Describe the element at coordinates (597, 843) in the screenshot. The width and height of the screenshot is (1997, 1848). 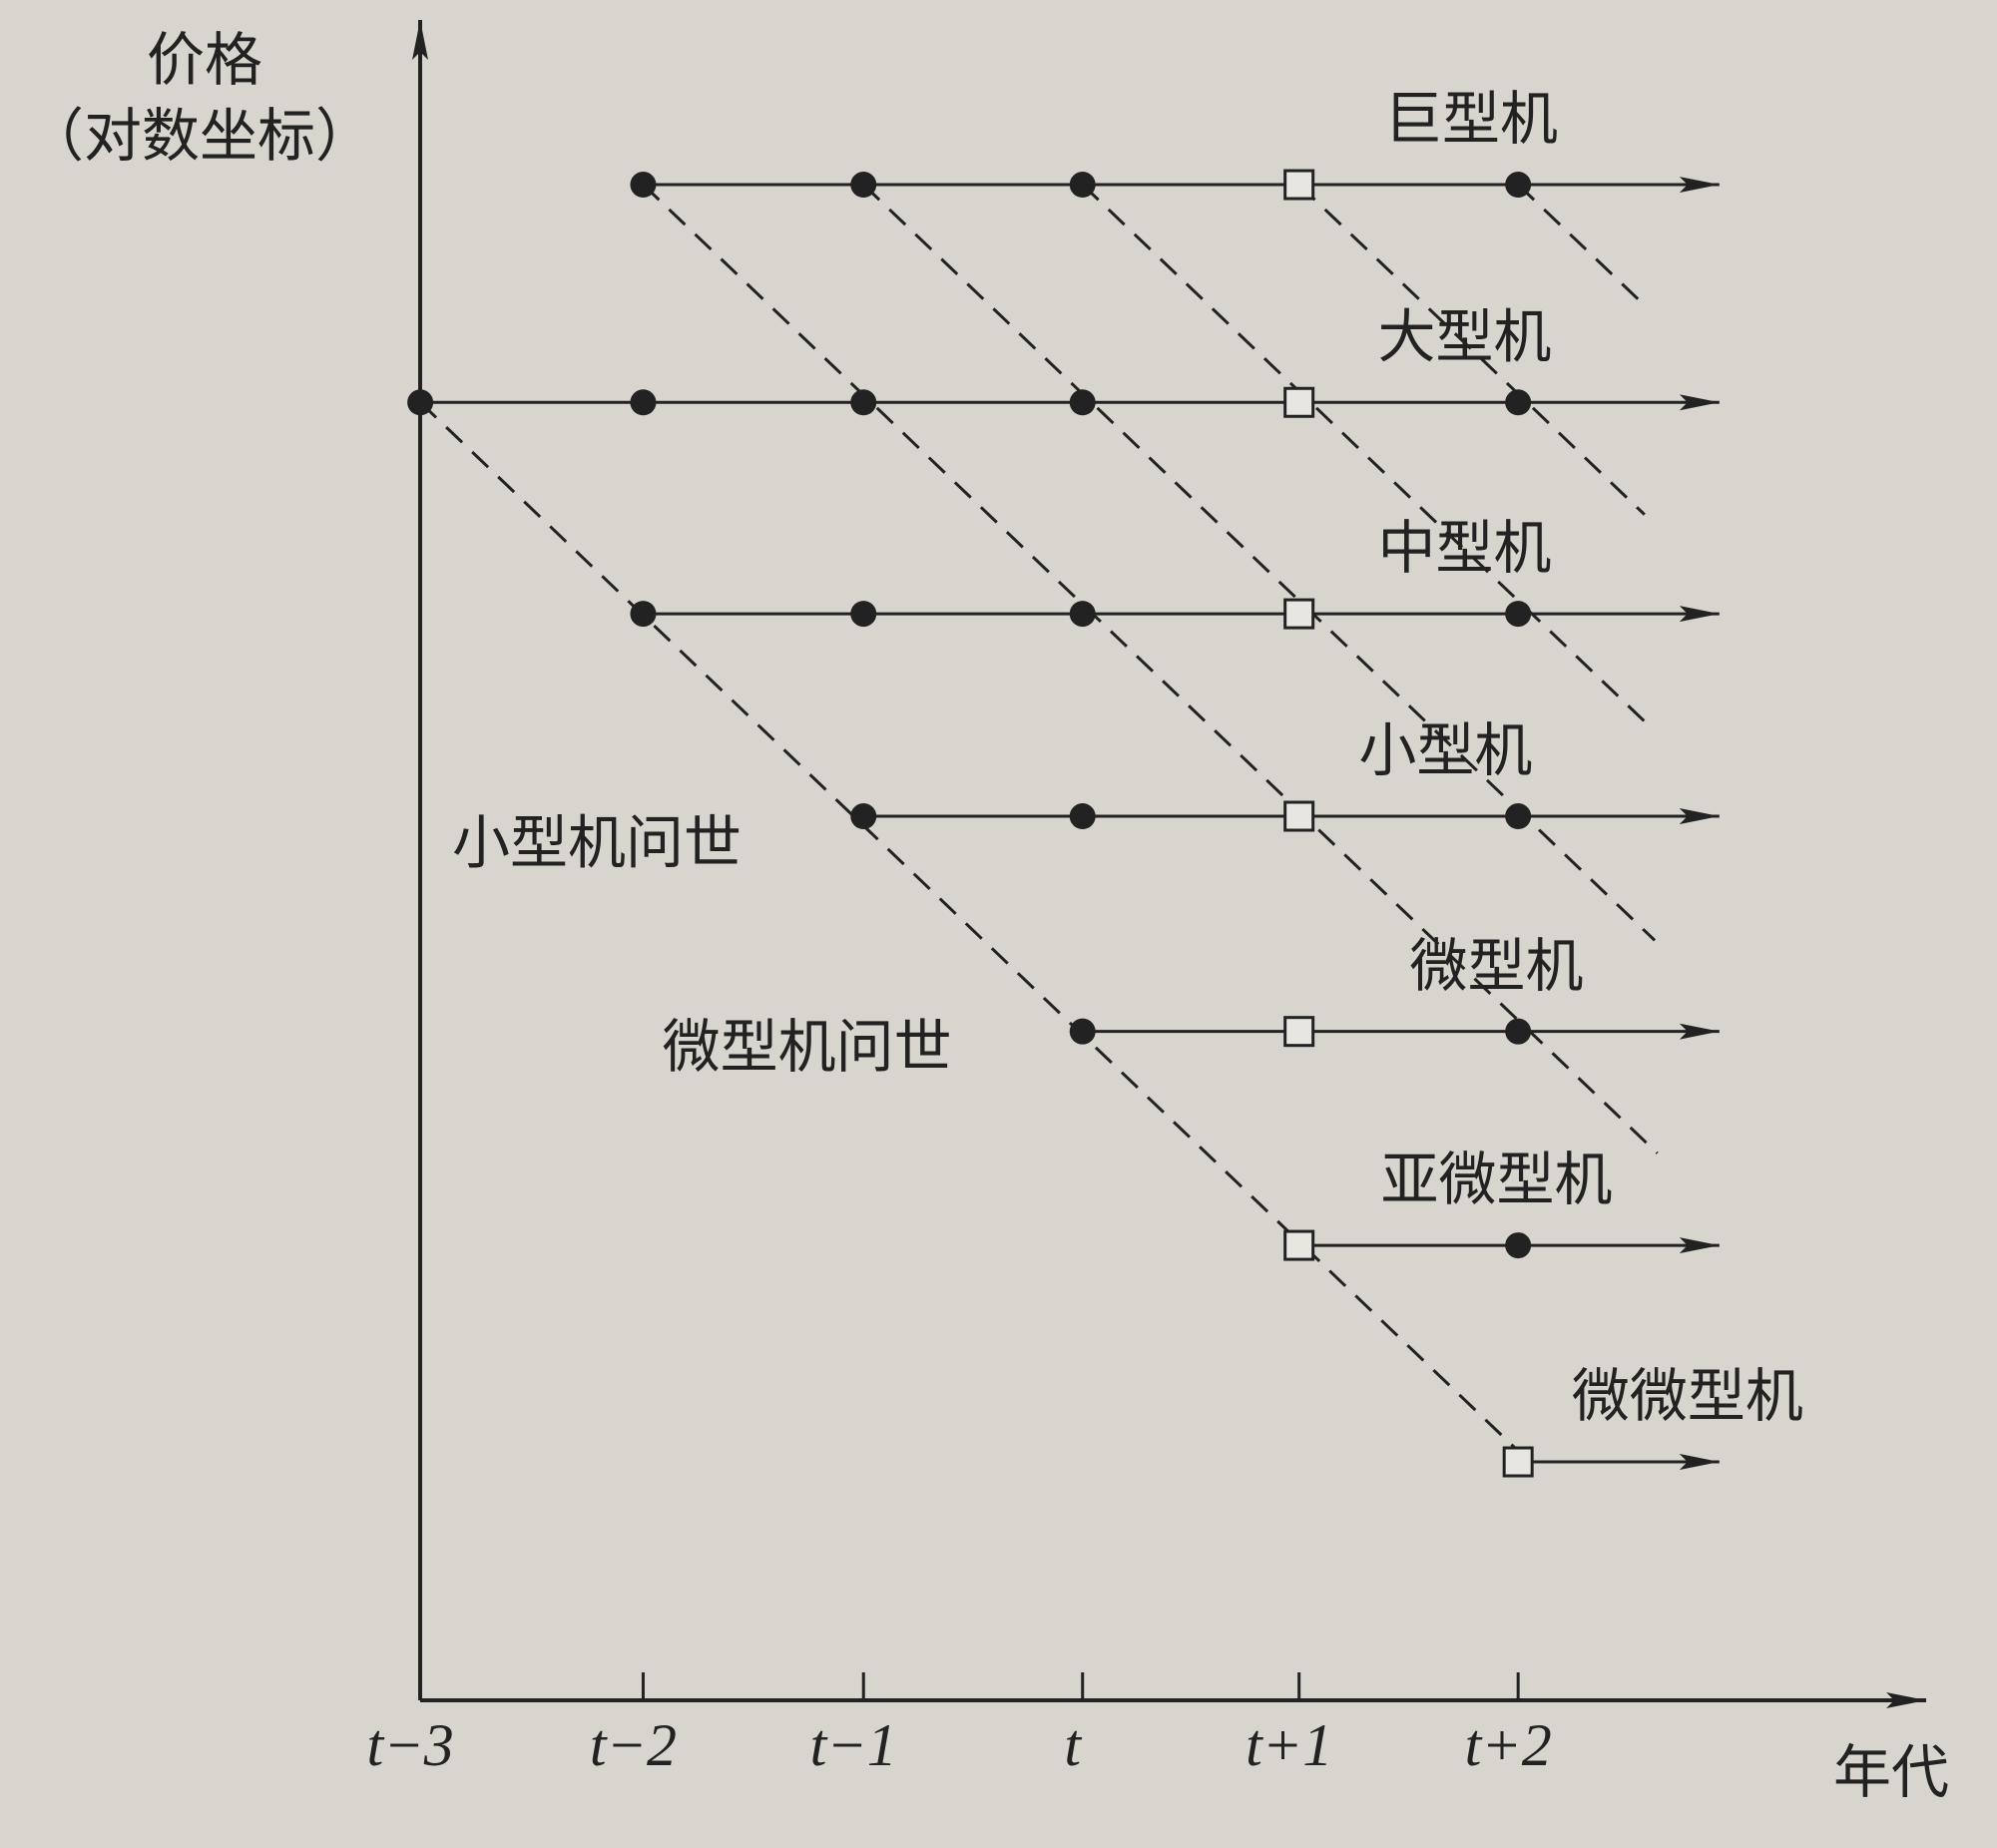
I see `annotation: 小型机问世` at that location.